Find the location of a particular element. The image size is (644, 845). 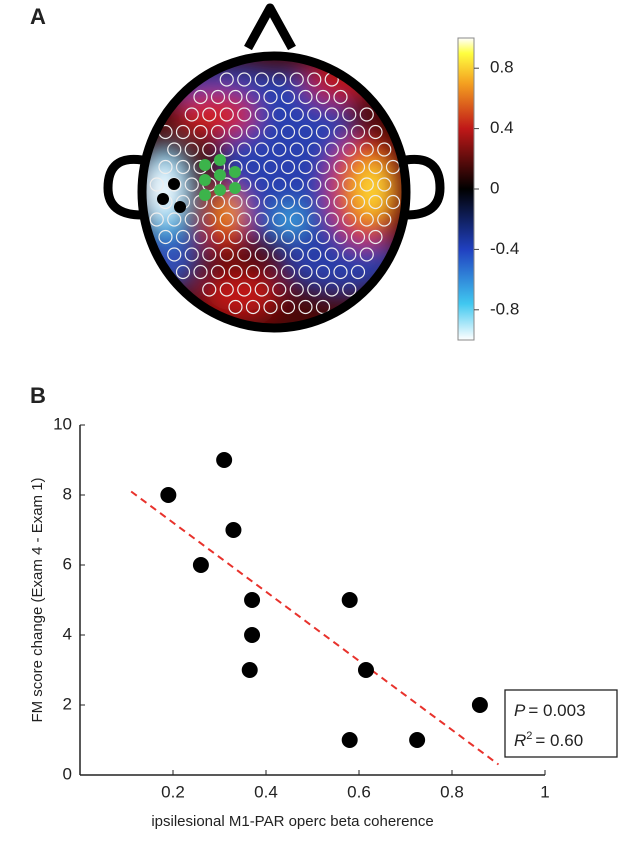

y-tick-label: 0 is located at coordinates (67, 773).